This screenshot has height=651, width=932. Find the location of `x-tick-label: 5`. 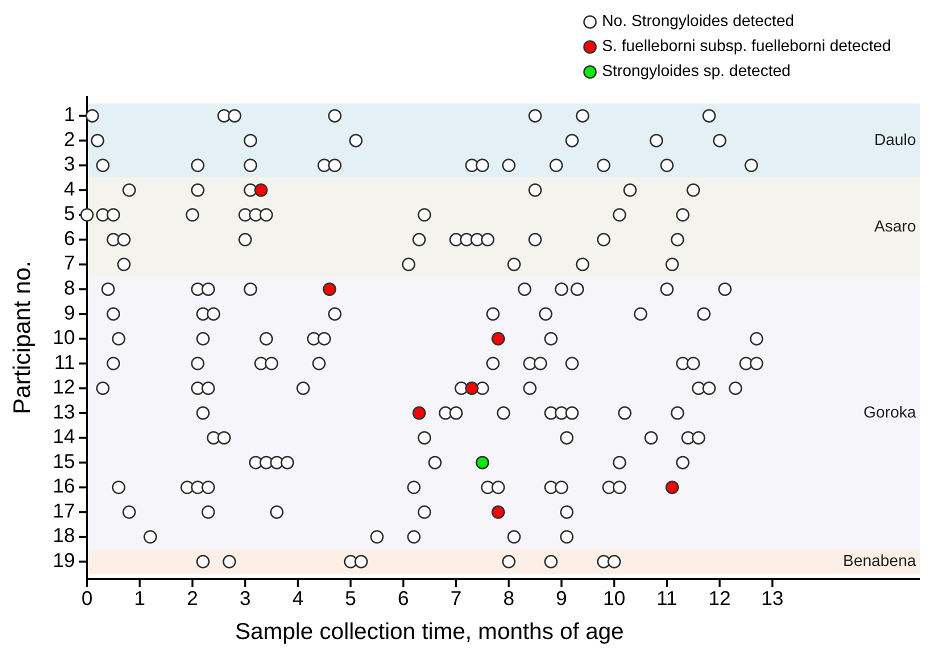

x-tick-label: 5 is located at coordinates (350, 599).